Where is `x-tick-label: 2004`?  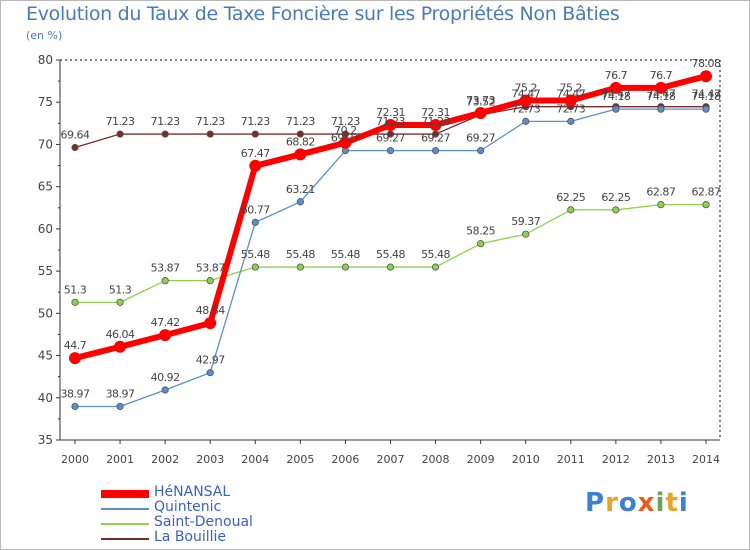
x-tick-label: 2004 is located at coordinates (255, 459).